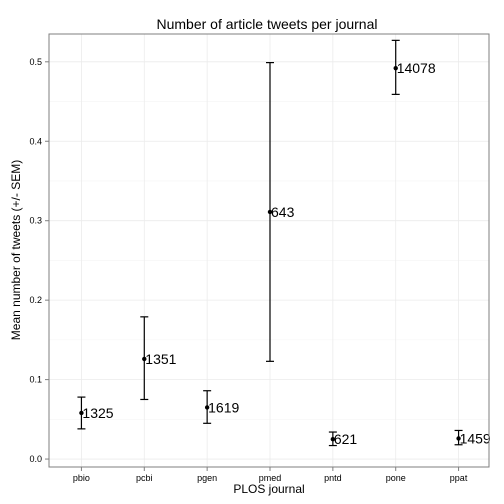 This screenshot has height=504, width=504. I want to click on x-tick-label: pntd, so click(333, 478).